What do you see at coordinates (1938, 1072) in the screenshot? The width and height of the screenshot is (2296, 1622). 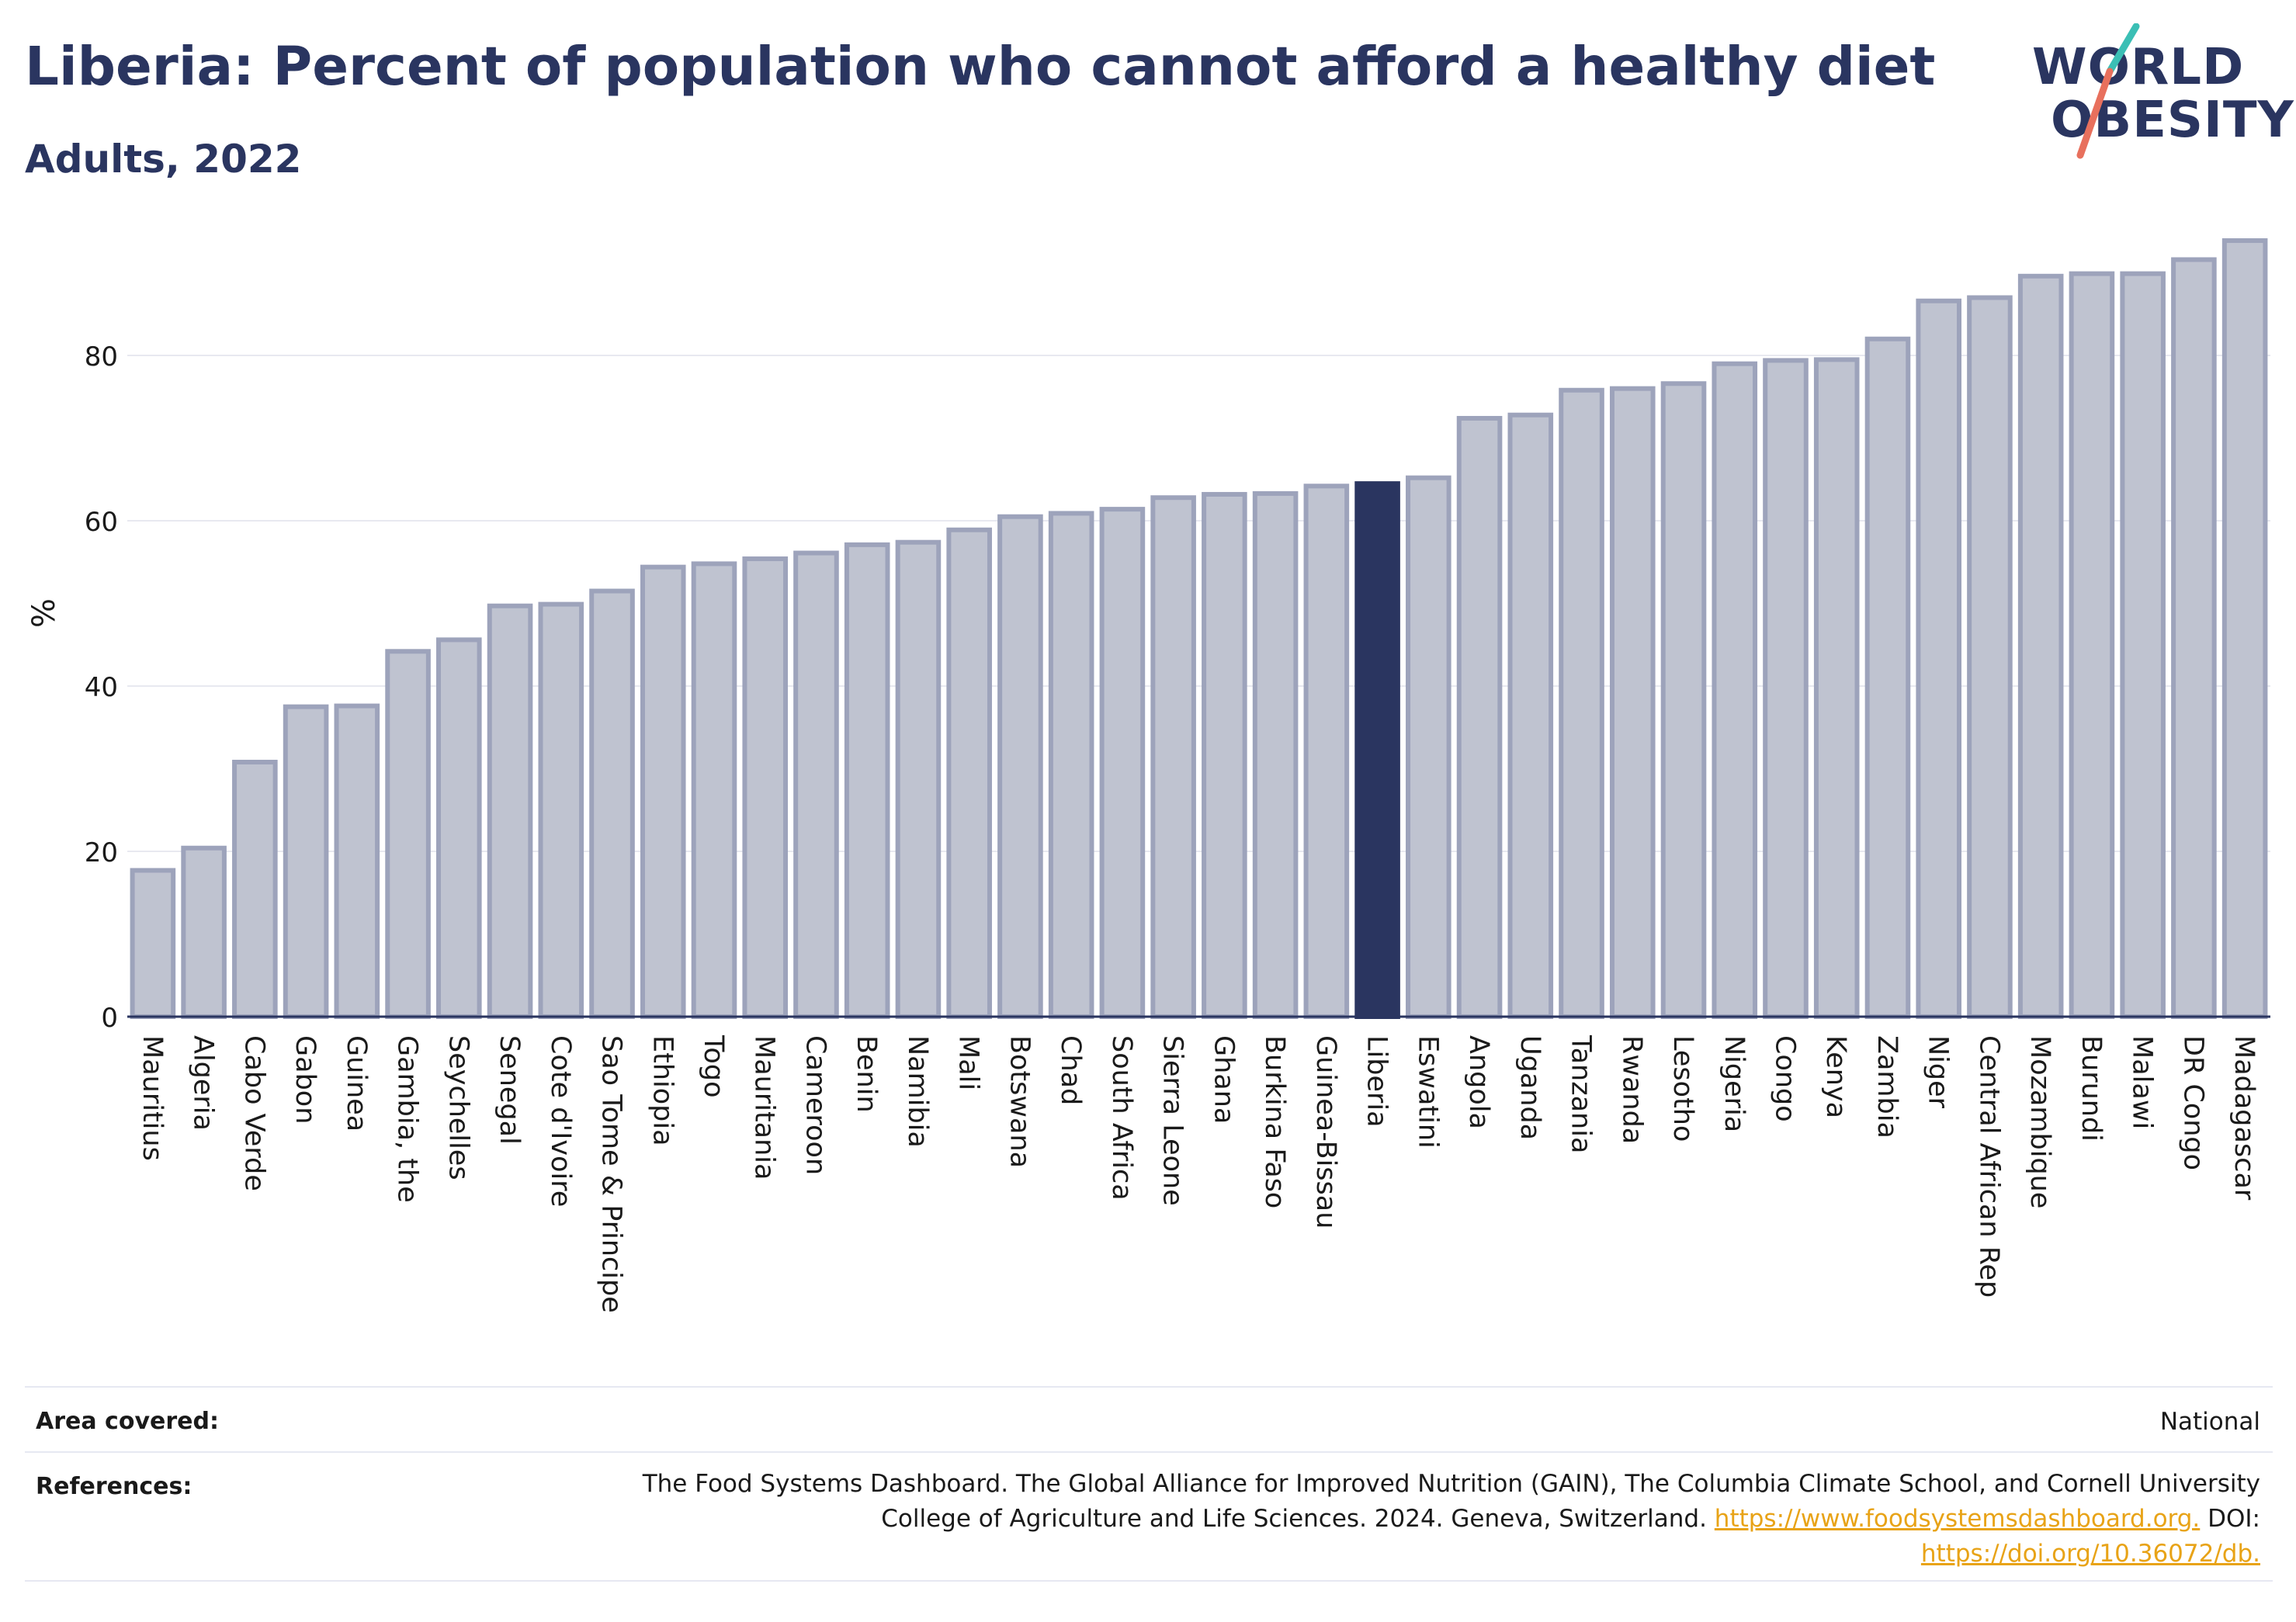 I see `x-tick-label: Niger` at bounding box center [1938, 1072].